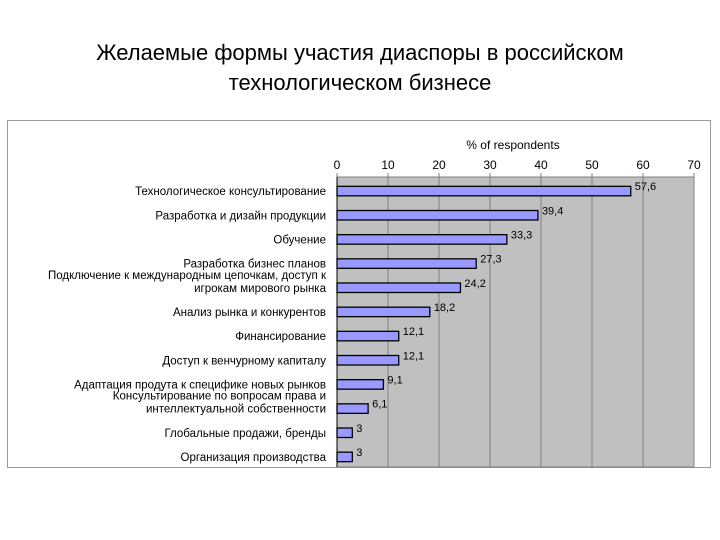  I want to click on data-label: 9,1, so click(394, 380).